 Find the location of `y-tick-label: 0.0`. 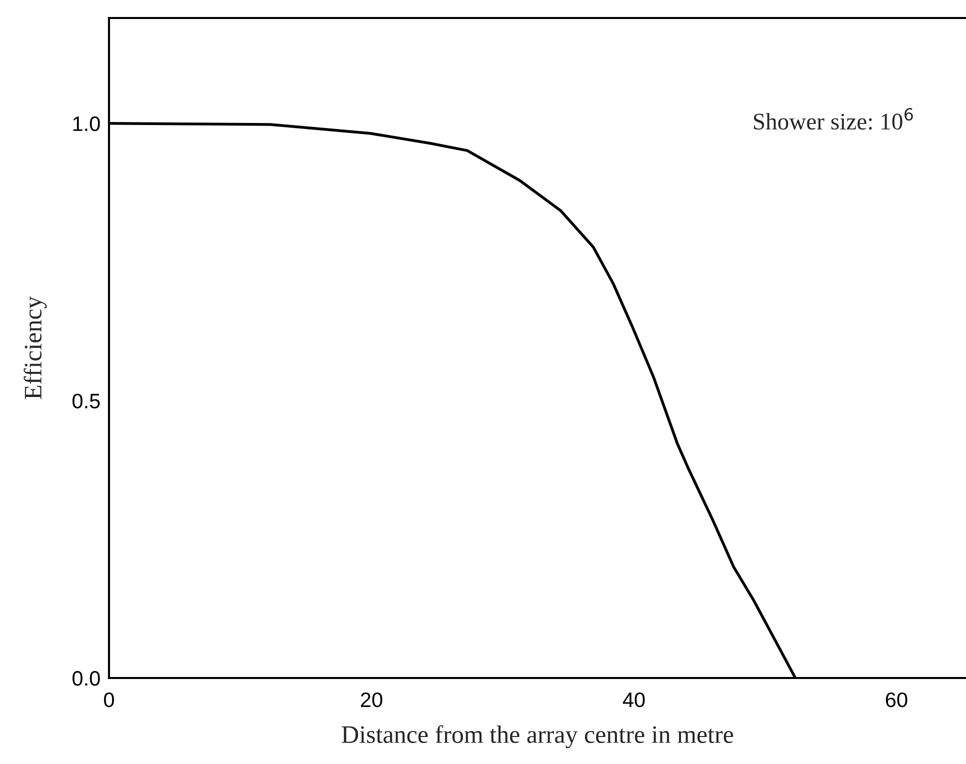

y-tick-label: 0.0 is located at coordinates (86, 678).